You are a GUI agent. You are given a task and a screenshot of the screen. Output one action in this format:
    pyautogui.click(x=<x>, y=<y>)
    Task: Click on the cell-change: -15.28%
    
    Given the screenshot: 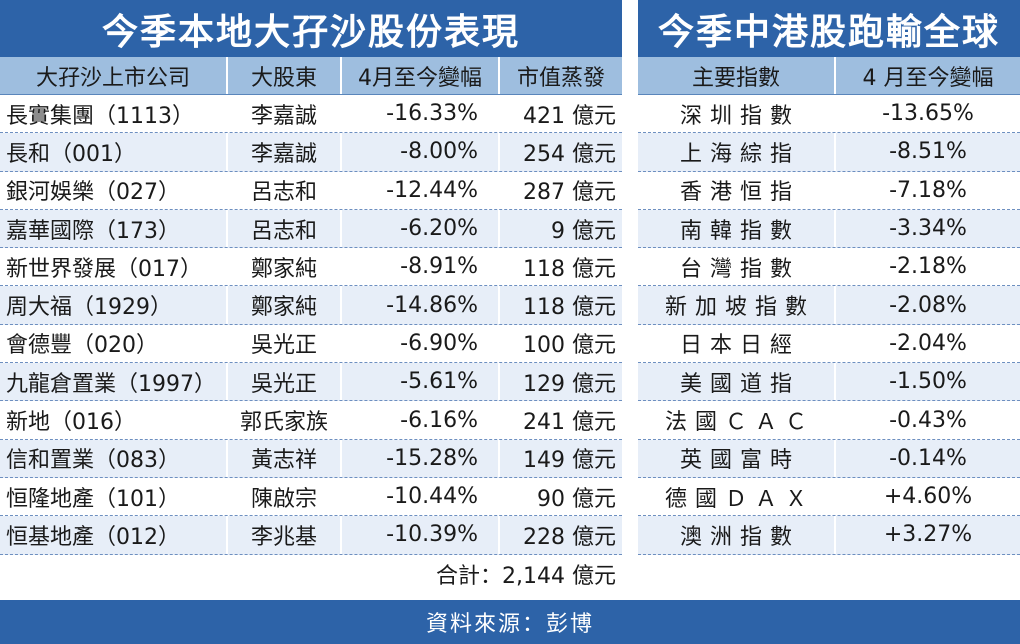 What is the action you would take?
    pyautogui.click(x=419, y=458)
    